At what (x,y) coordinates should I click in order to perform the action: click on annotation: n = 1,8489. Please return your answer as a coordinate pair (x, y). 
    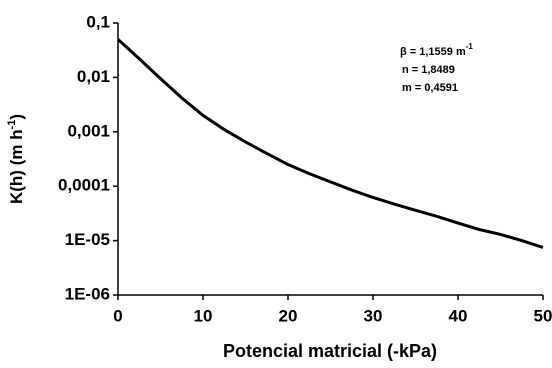
    Looking at the image, I should click on (428, 70).